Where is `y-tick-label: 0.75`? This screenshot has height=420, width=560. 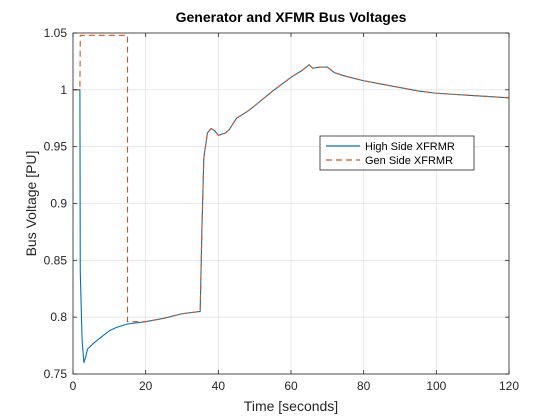 y-tick-label: 0.75 is located at coordinates (56, 374).